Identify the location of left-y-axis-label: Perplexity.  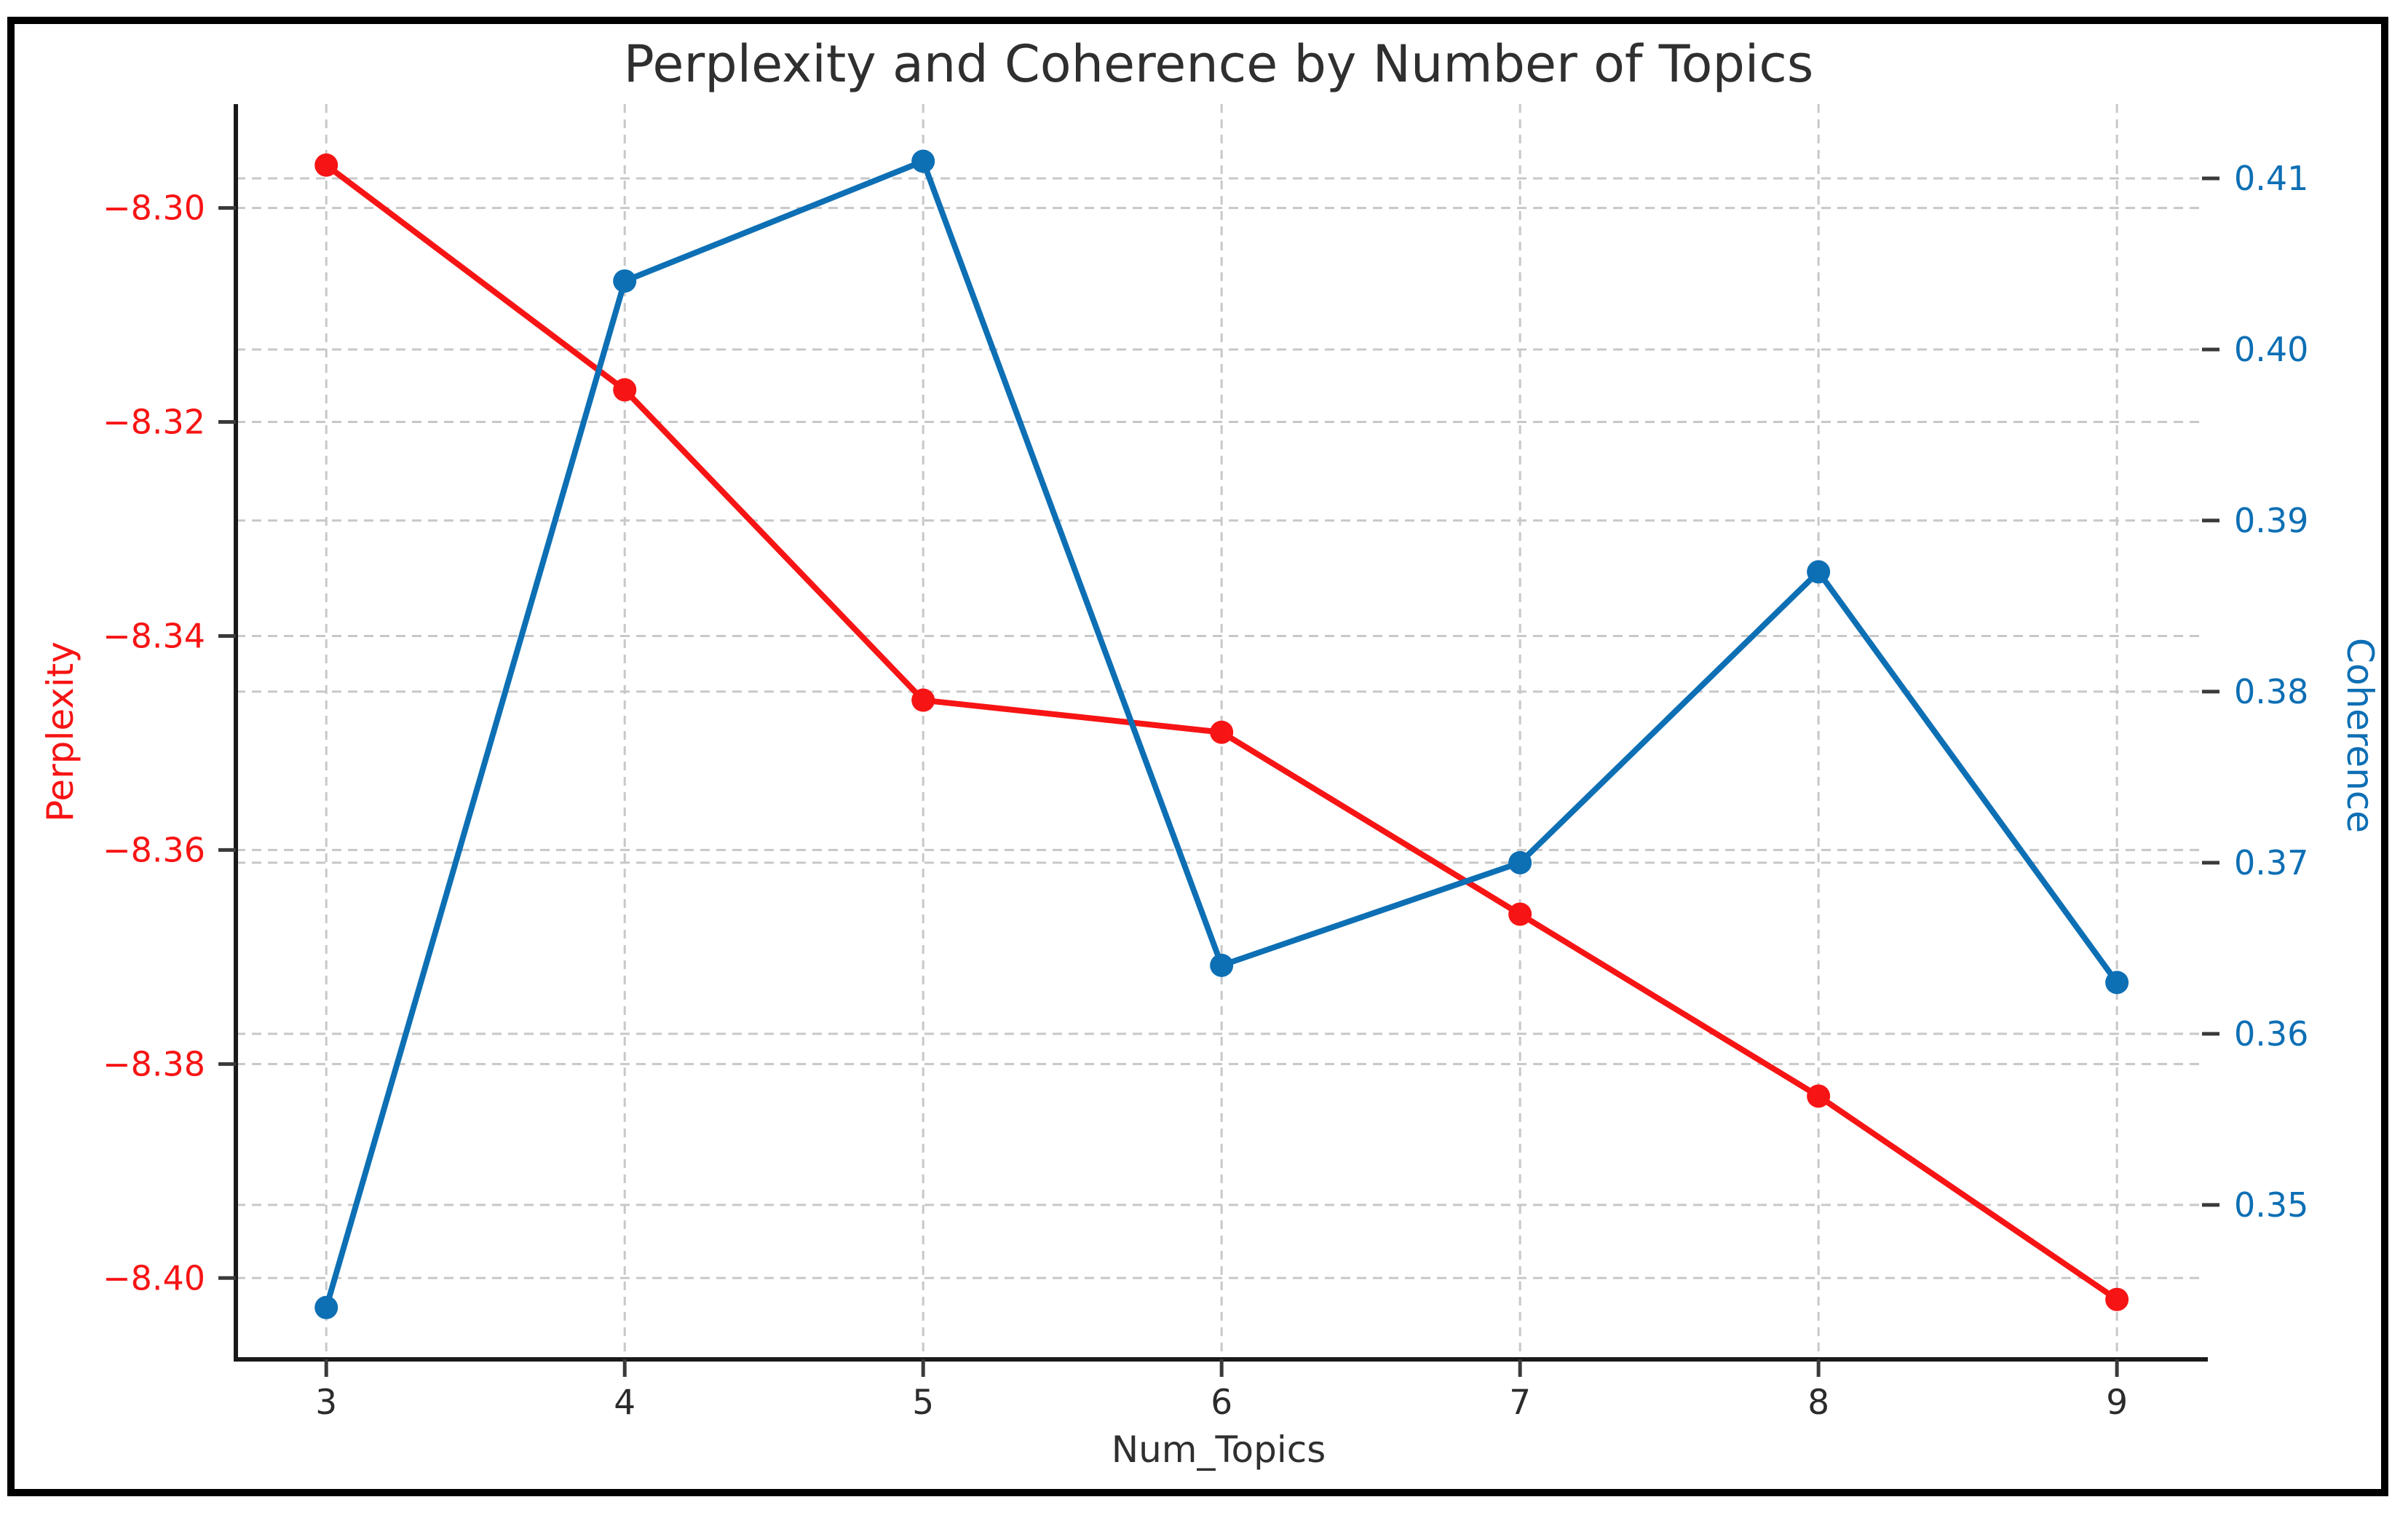
(61, 731).